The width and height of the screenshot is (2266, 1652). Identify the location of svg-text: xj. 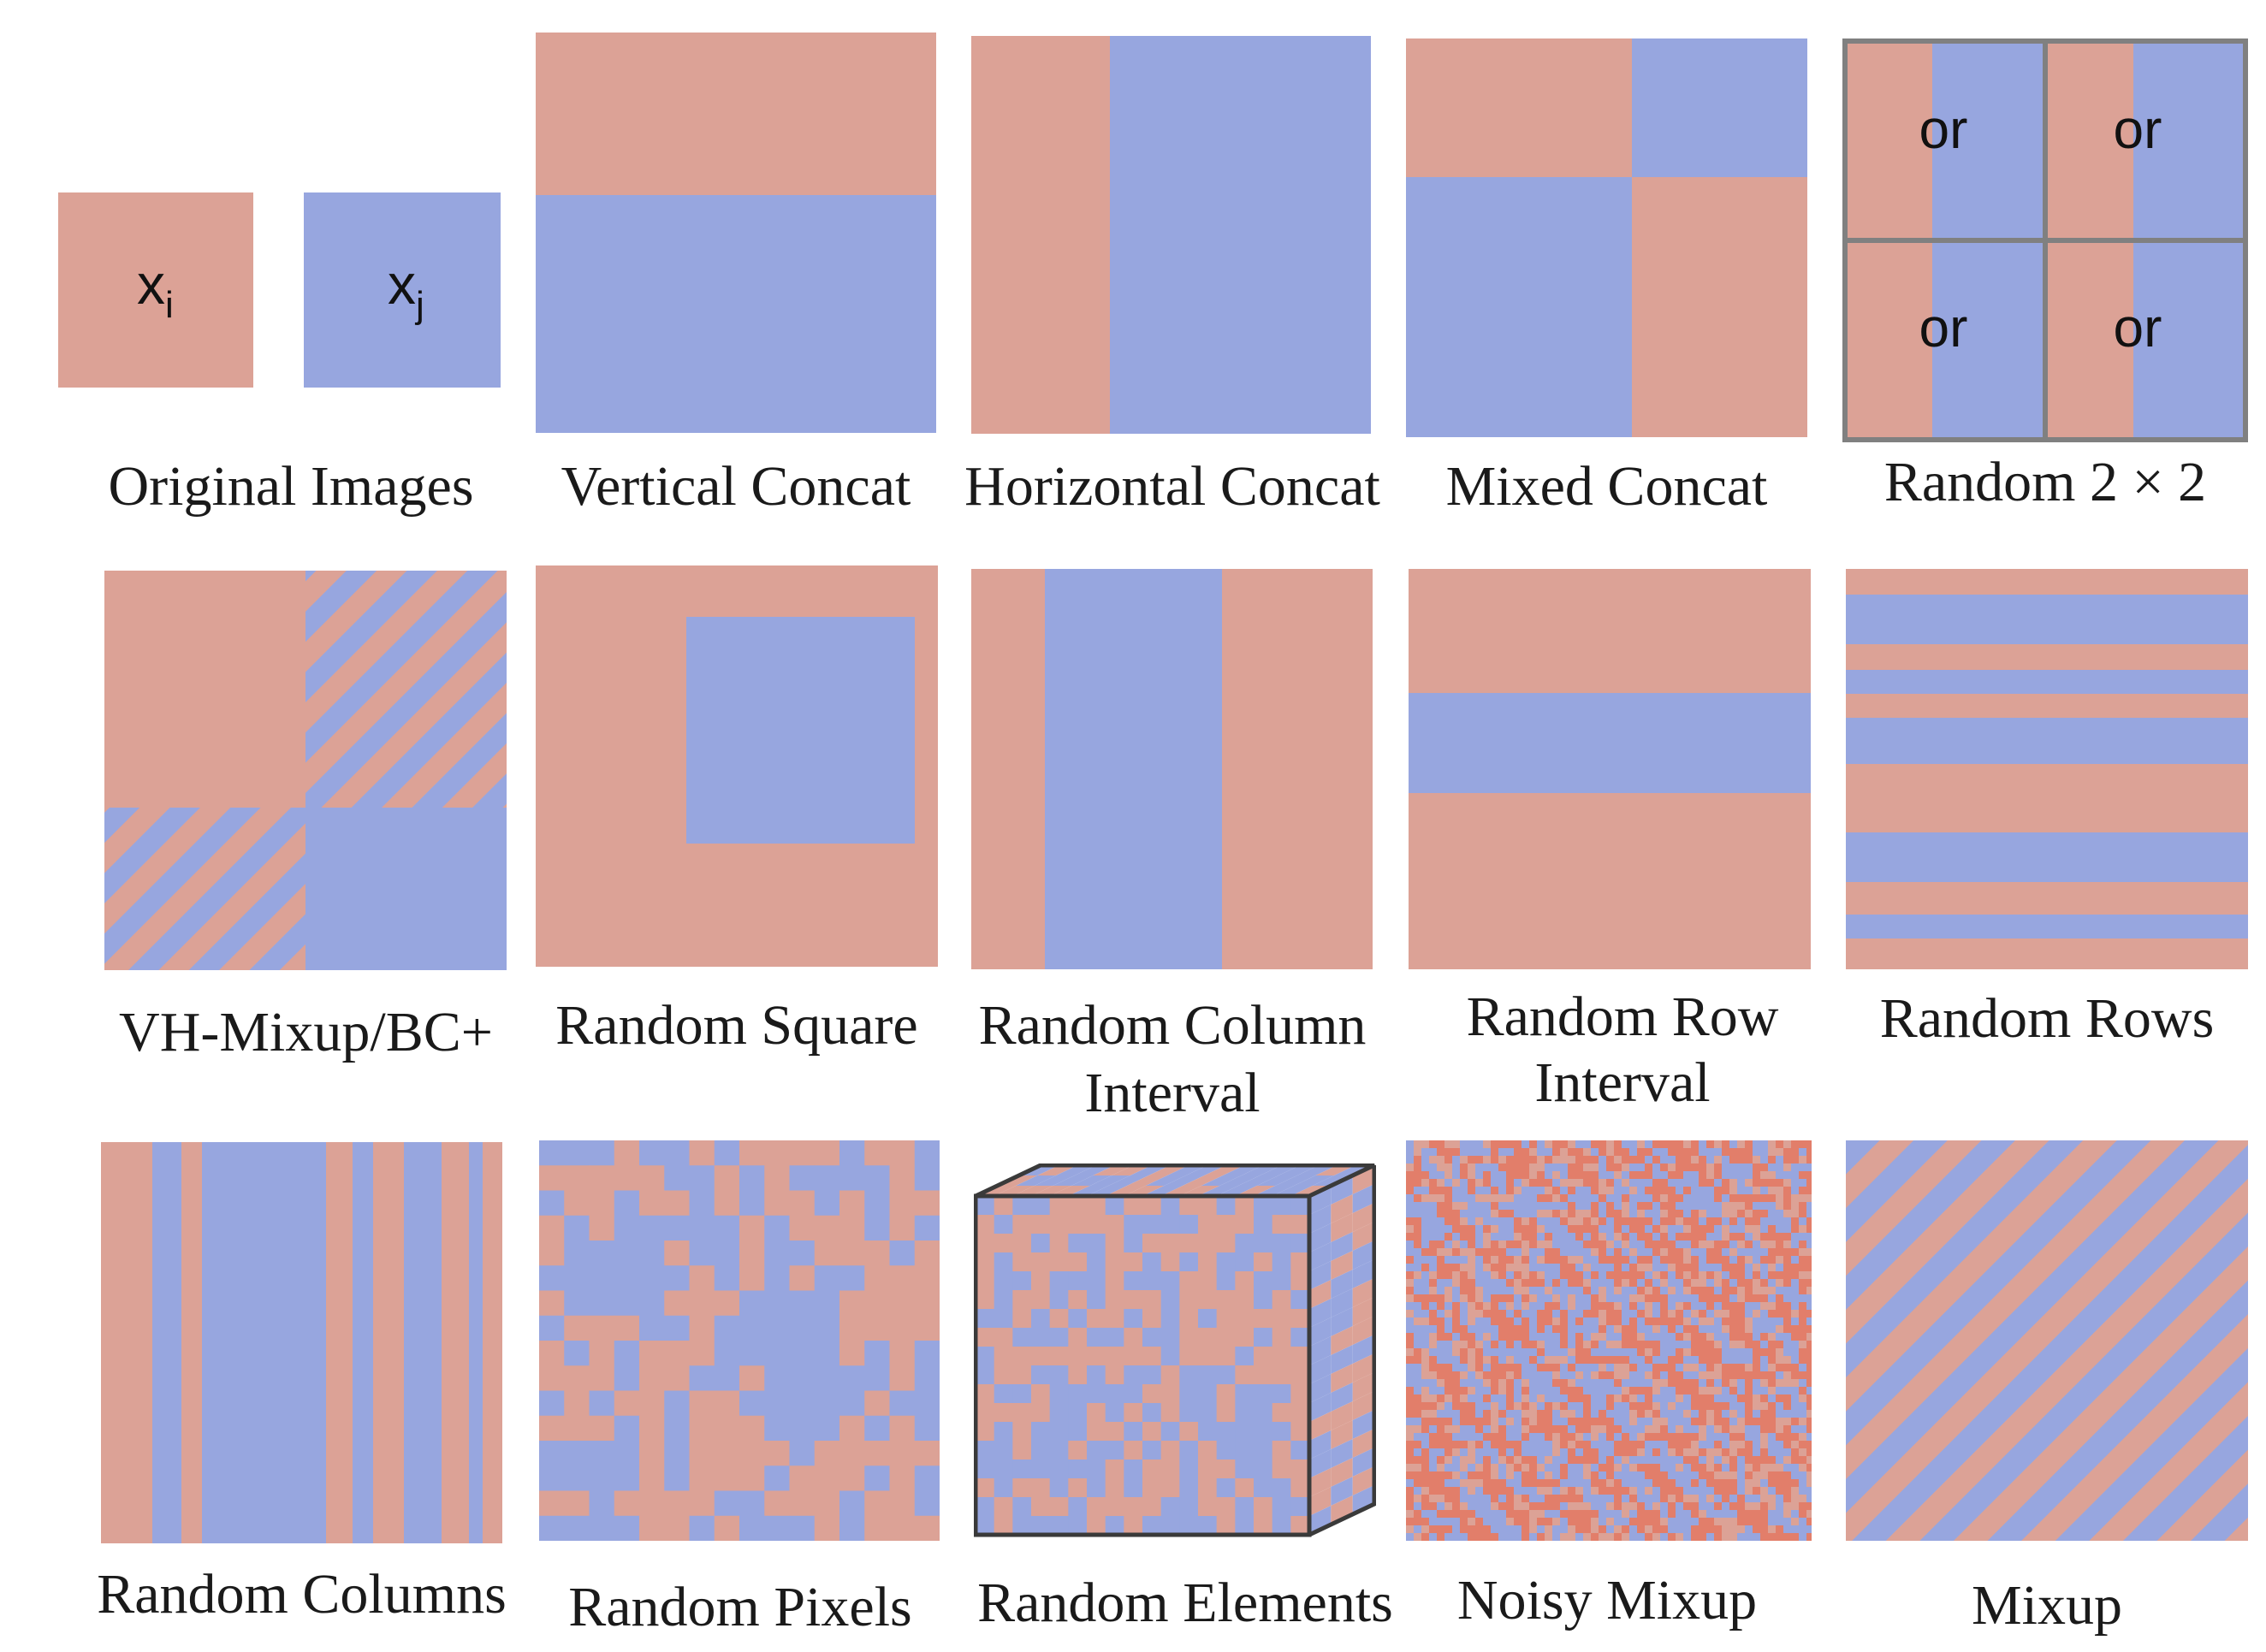
(406, 289).